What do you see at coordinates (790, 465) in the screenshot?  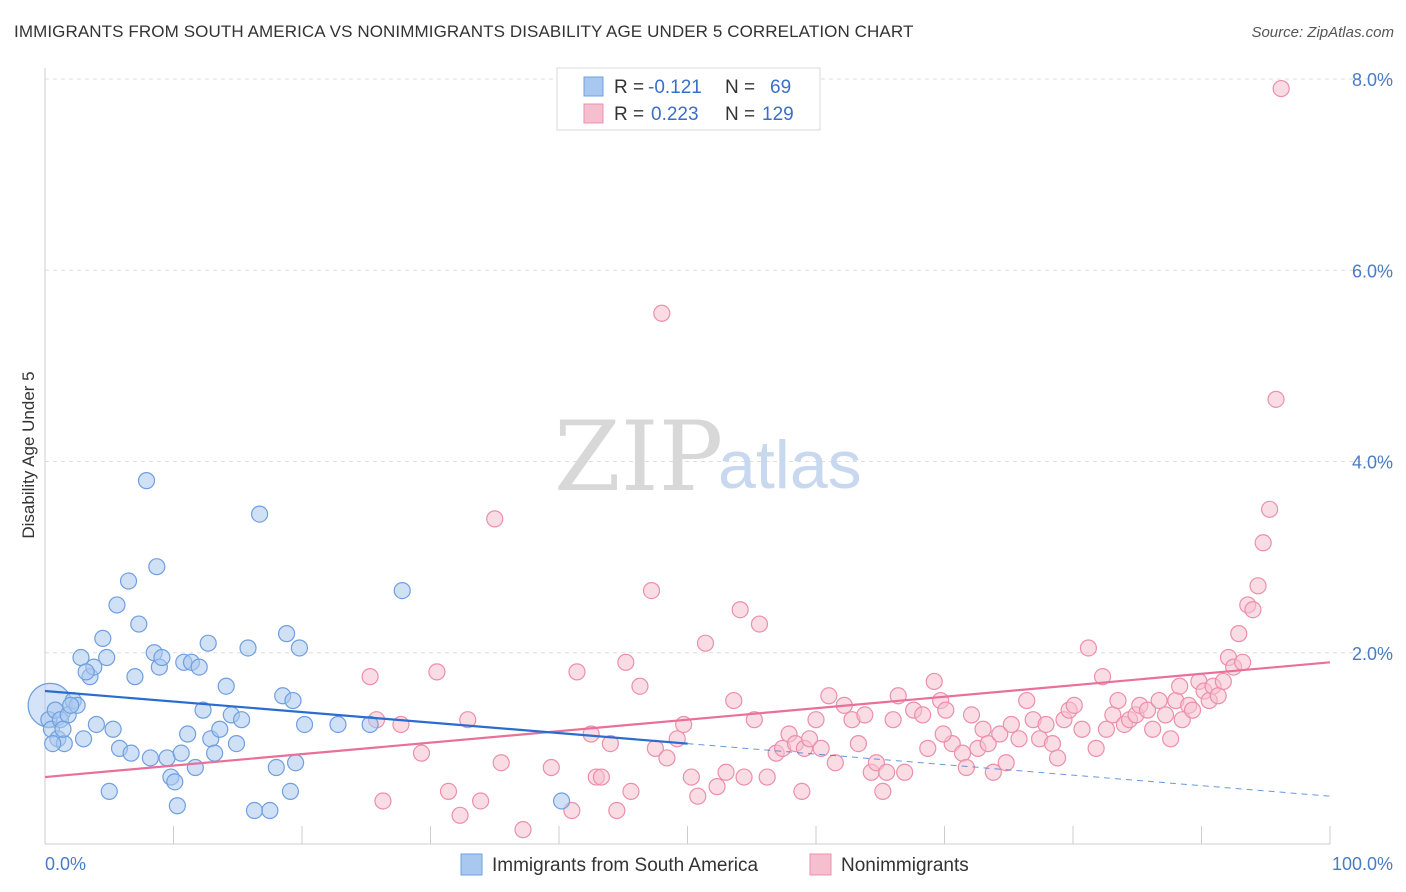 I see `watermark-atlas-text: atlas` at bounding box center [790, 465].